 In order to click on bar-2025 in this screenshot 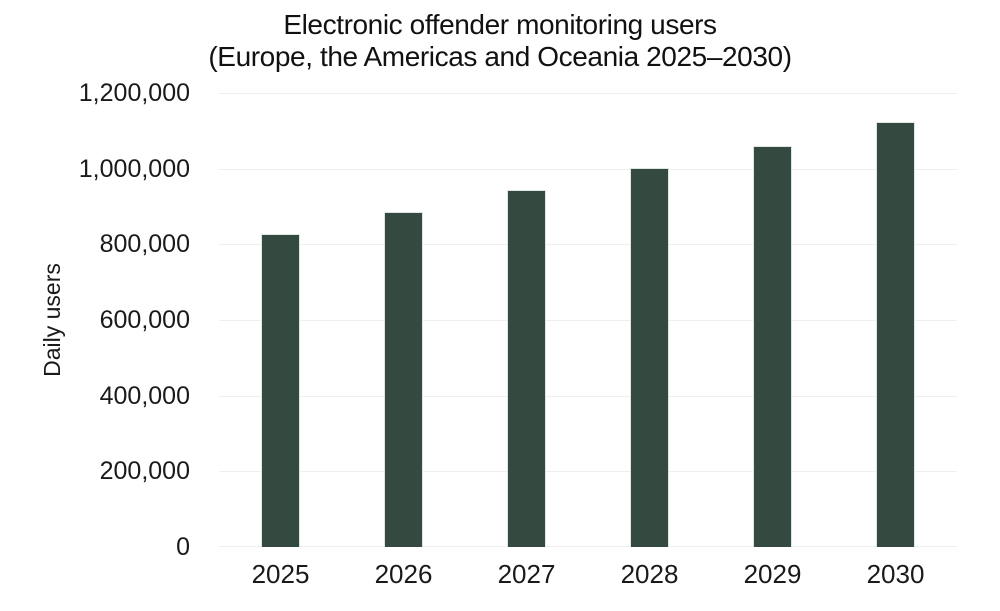, I will do `click(280, 390)`.